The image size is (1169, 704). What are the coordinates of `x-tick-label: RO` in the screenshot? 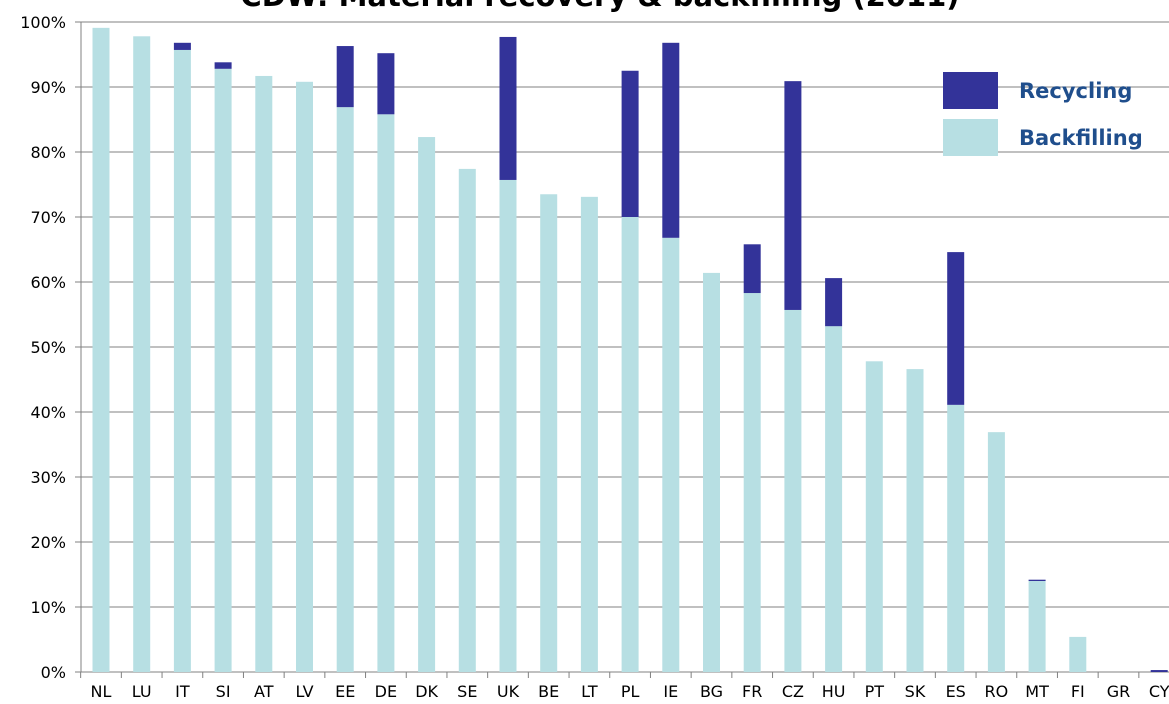 It's located at (997, 691).